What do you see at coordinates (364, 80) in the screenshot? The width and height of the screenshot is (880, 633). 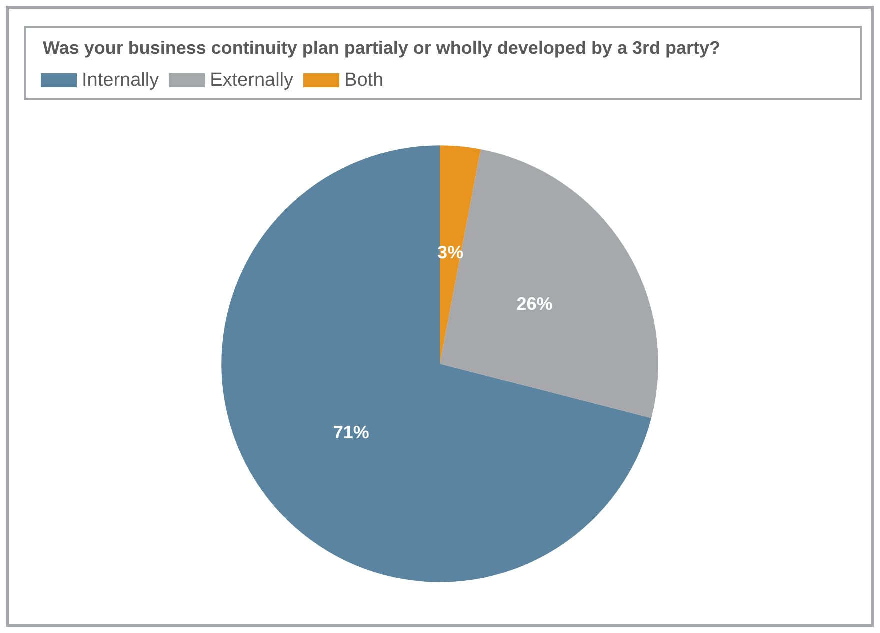 I see `legend-label: Both` at bounding box center [364, 80].